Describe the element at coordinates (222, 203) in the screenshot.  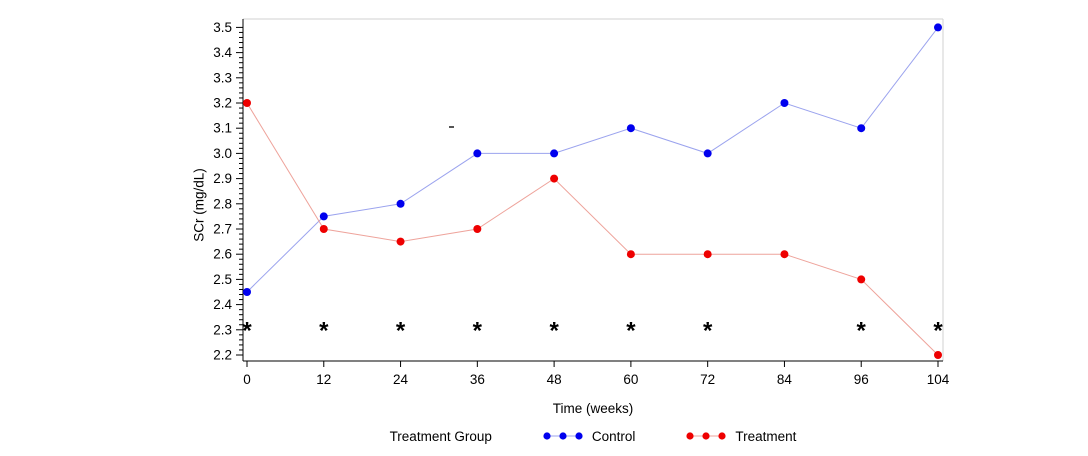
I see `y-tick-label: 2.8` at that location.